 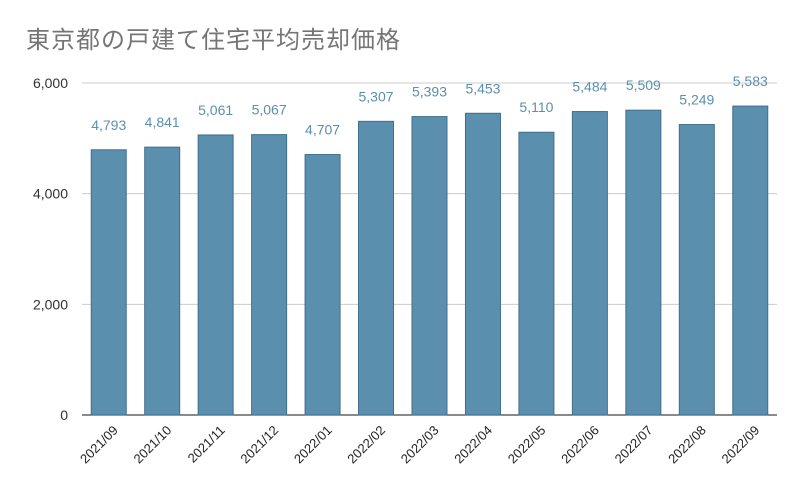 What do you see at coordinates (259, 445) in the screenshot?
I see `x-tick-label: 2021/12` at bounding box center [259, 445].